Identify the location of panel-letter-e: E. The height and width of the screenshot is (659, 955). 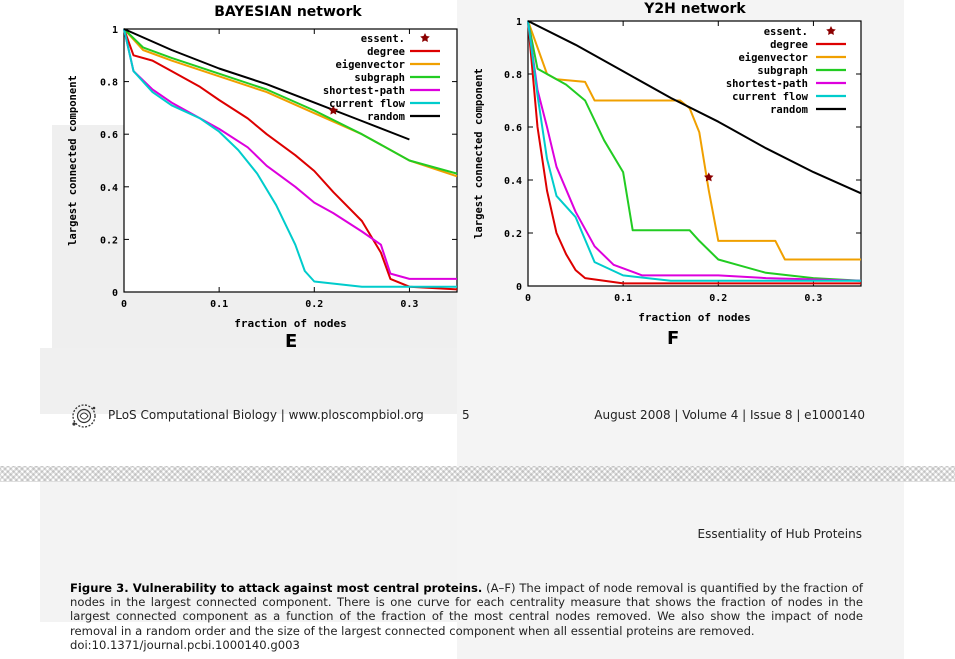
(291, 341).